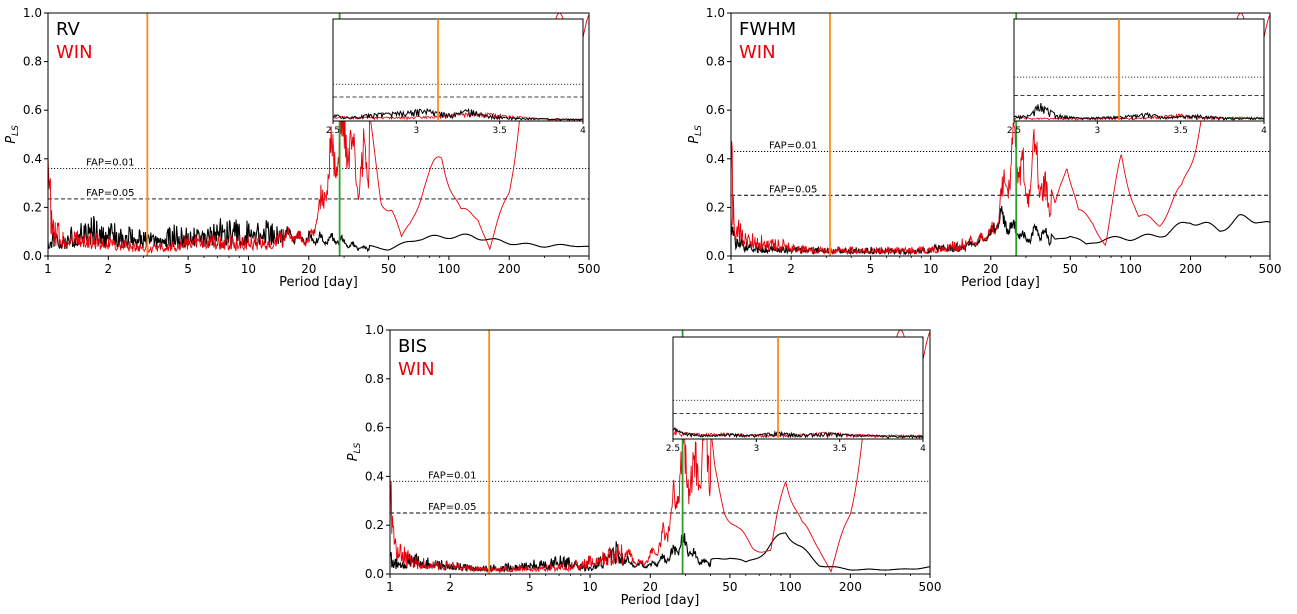 This screenshot has height=614, width=1297. I want to click on panel-name-label: BIS, so click(412, 346).